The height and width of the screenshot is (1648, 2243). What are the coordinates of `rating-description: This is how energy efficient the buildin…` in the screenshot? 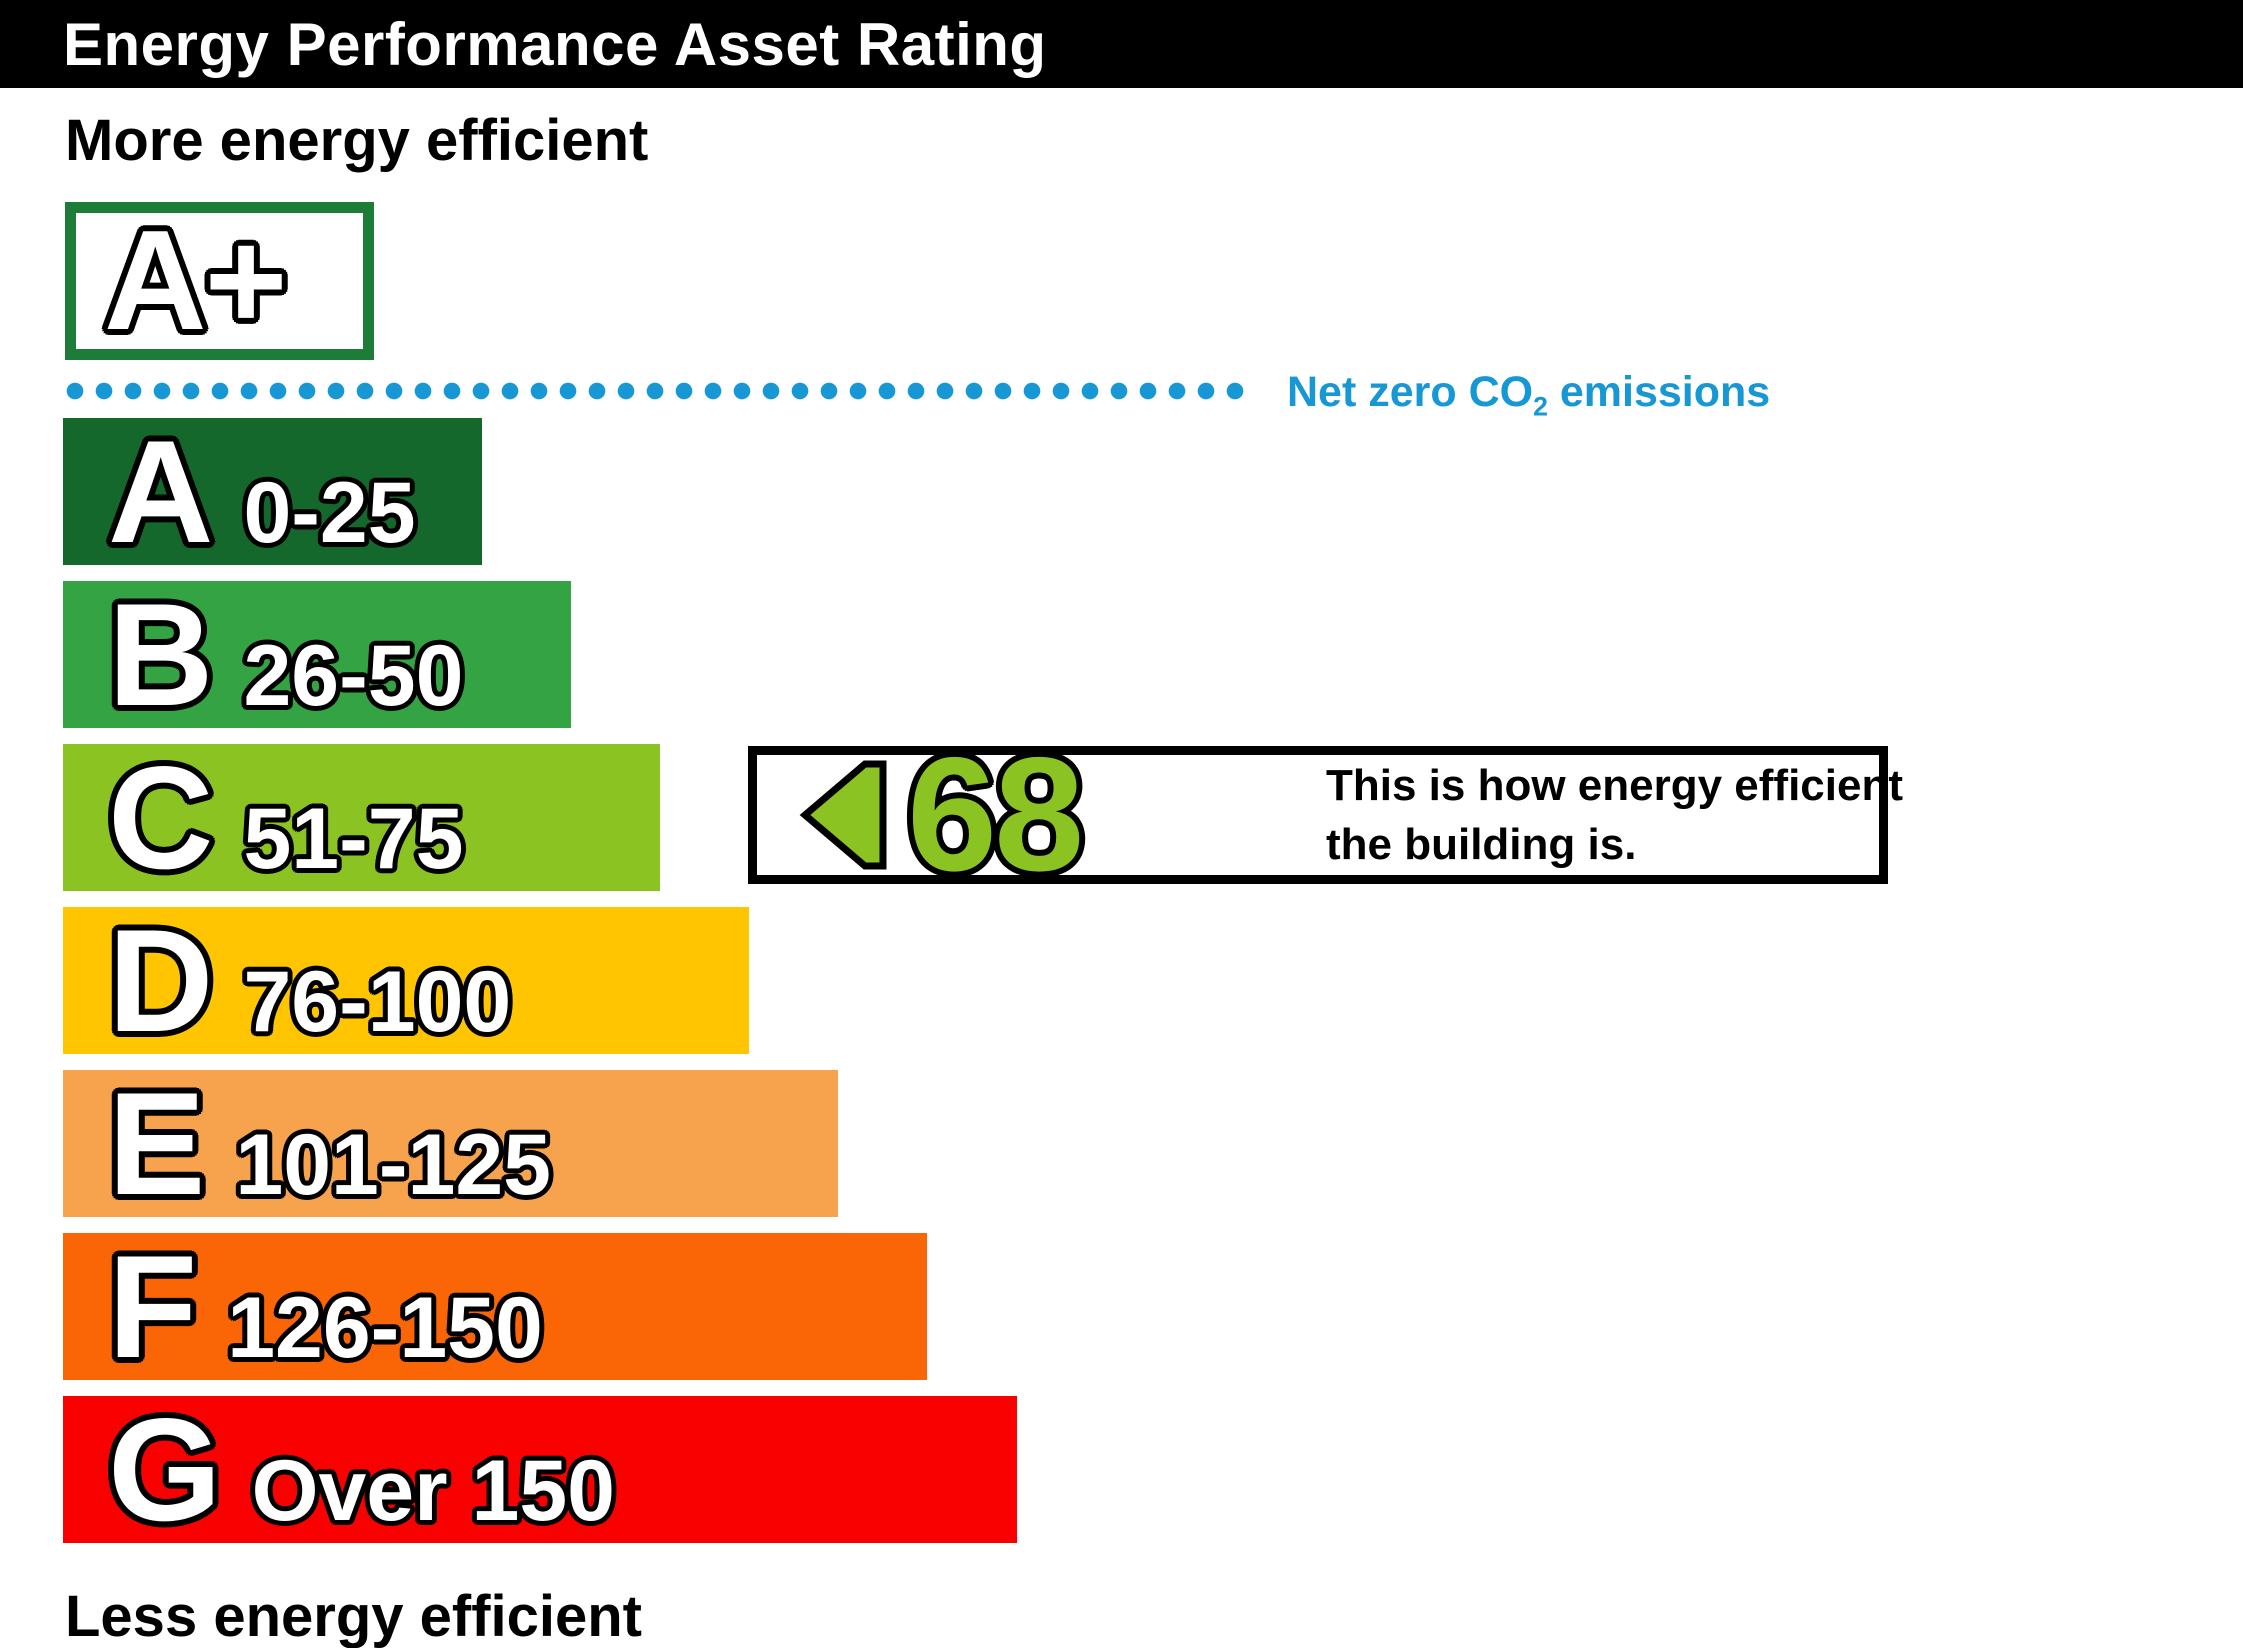 It's located at (1614, 815).